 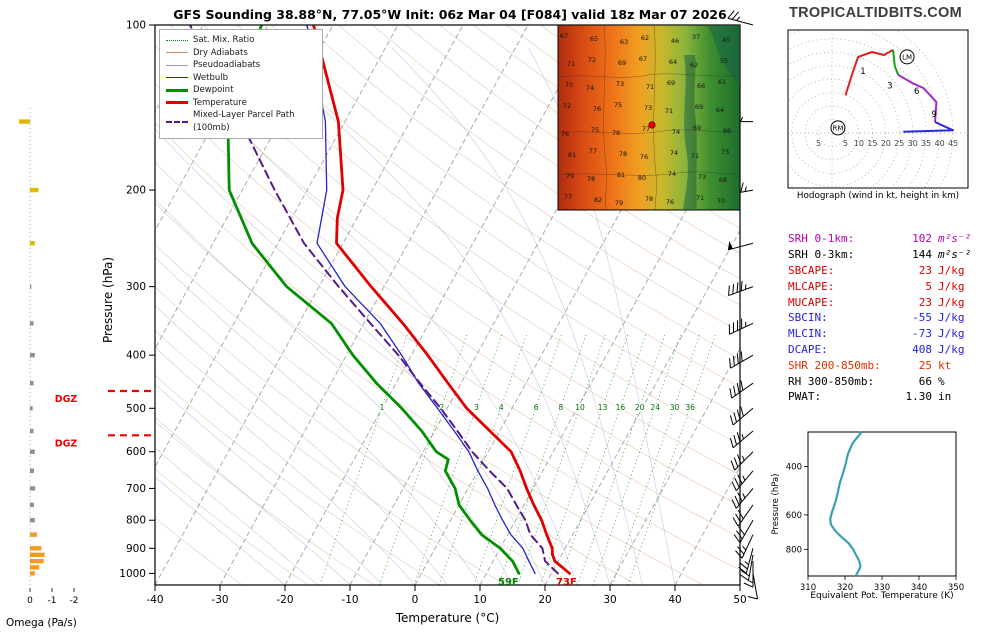 I want to click on svg-text: -2, so click(x=74, y=601).